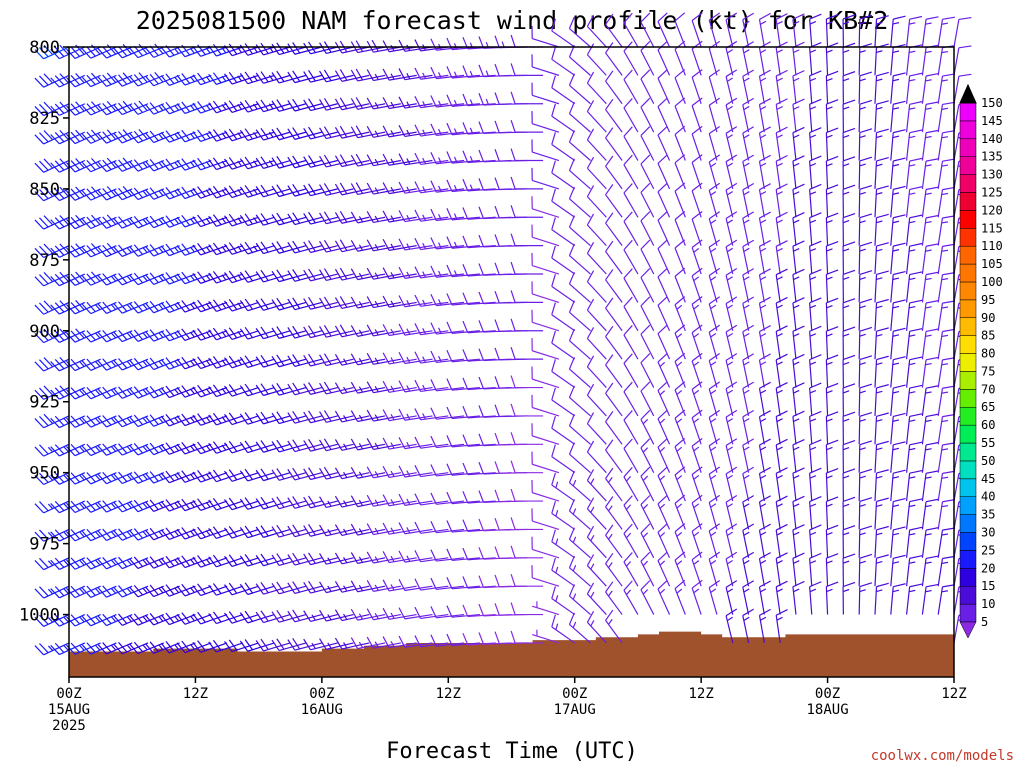 The height and width of the screenshot is (768, 1024). What do you see at coordinates (69, 710) in the screenshot?
I see `x-tick-label: 15AUG` at bounding box center [69, 710].